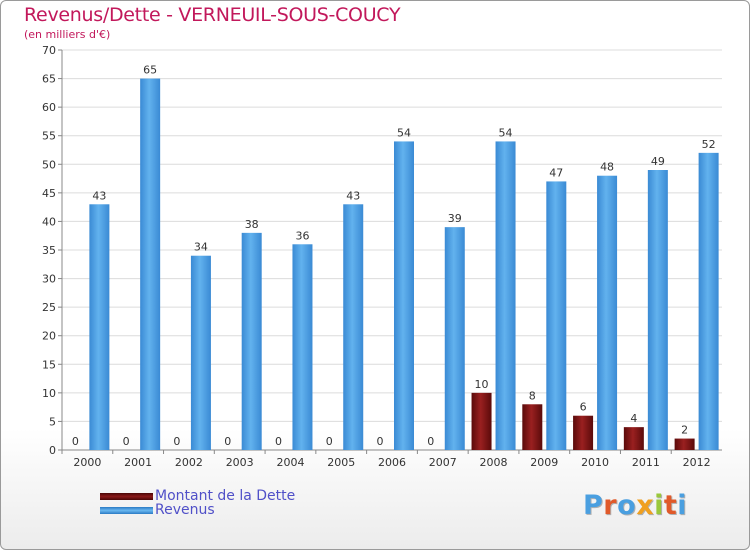 This screenshot has height=550, width=750. I want to click on data-label-dette-2006: 0, so click(380, 441).